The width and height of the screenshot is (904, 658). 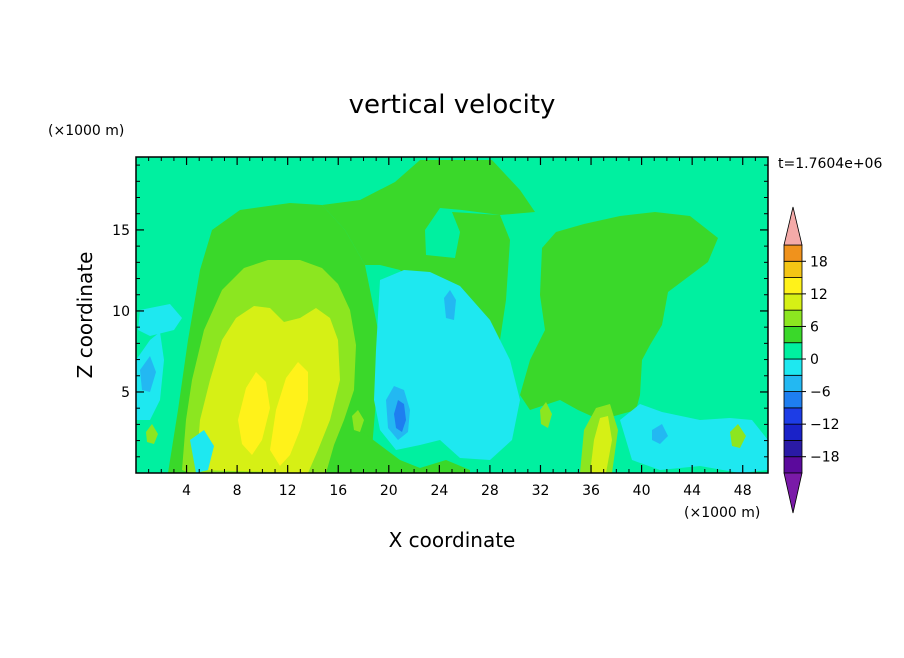 What do you see at coordinates (400, 451) in the screenshot?
I see `updraft-region-low` at bounding box center [400, 451].